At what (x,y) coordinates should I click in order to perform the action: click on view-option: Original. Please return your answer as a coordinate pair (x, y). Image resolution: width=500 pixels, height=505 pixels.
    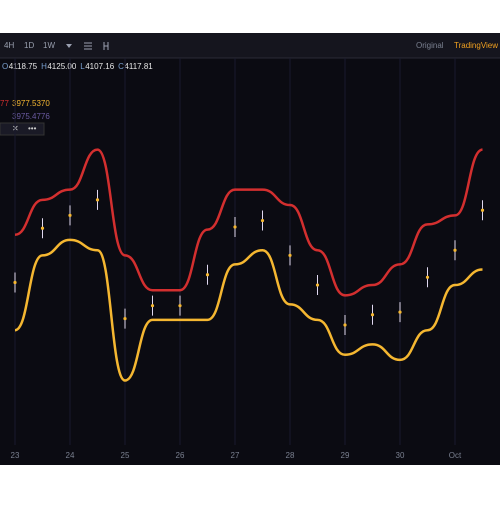
    Looking at the image, I should click on (430, 45).